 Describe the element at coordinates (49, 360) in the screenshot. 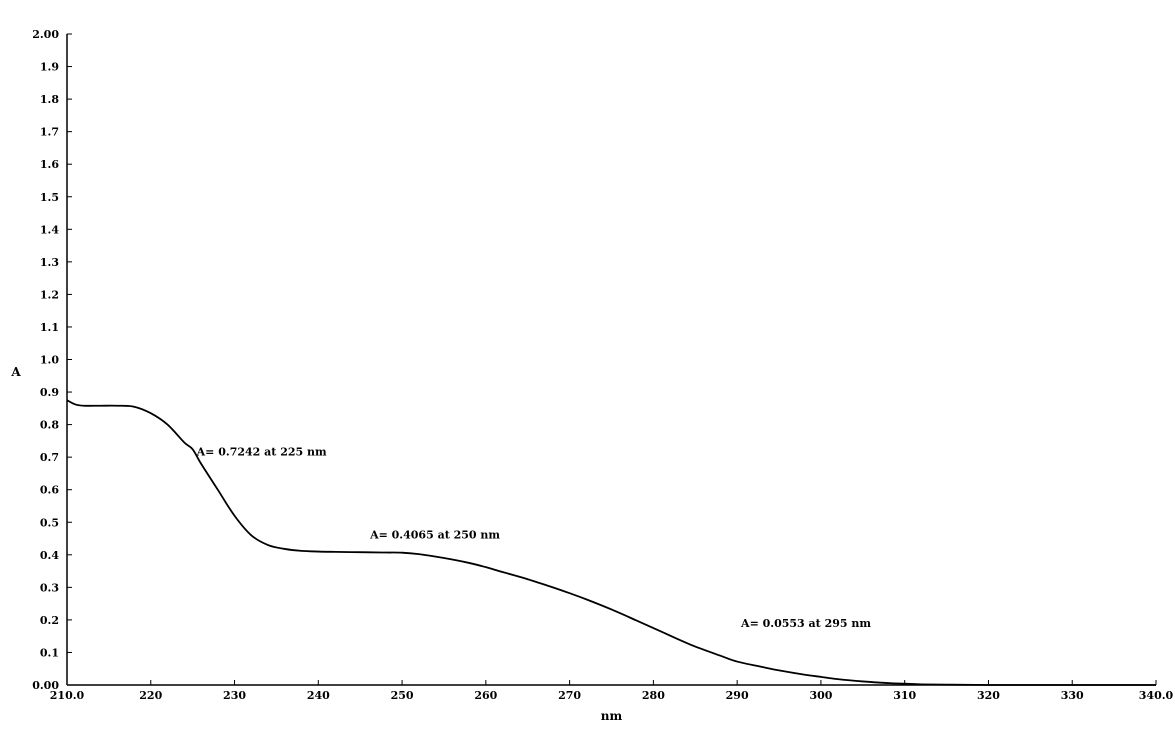

I see `y-tick-label: 1.0` at that location.